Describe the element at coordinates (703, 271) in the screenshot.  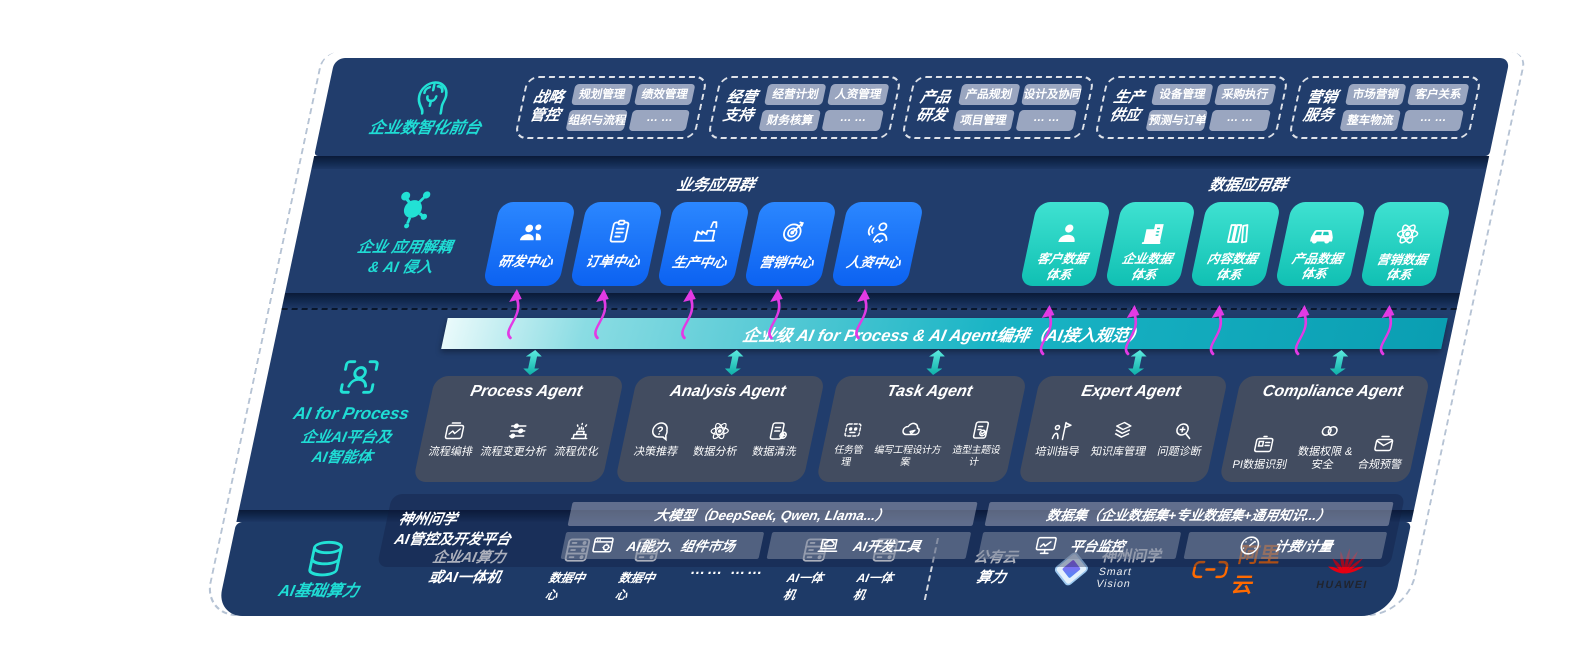
I see `app-box-production-center: 生产中心` at that location.